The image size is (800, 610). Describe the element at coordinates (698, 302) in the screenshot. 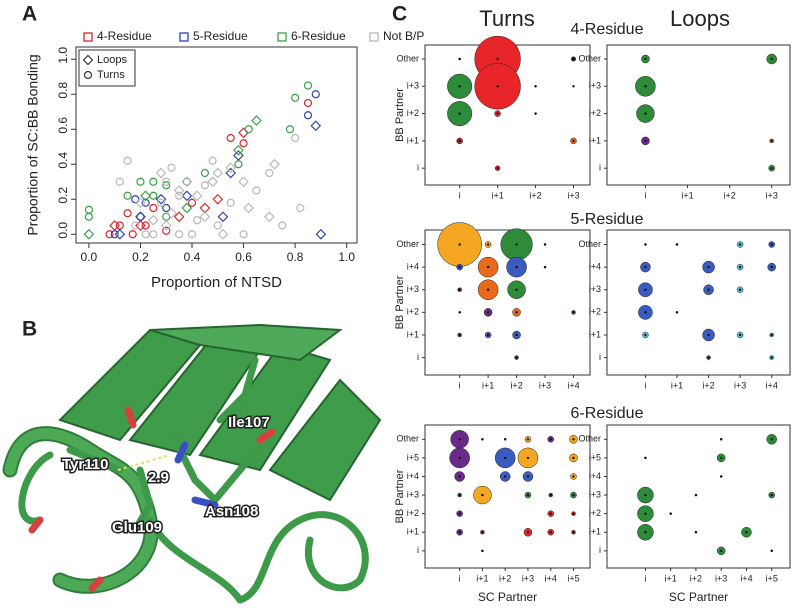

I see `plot-frame` at that location.